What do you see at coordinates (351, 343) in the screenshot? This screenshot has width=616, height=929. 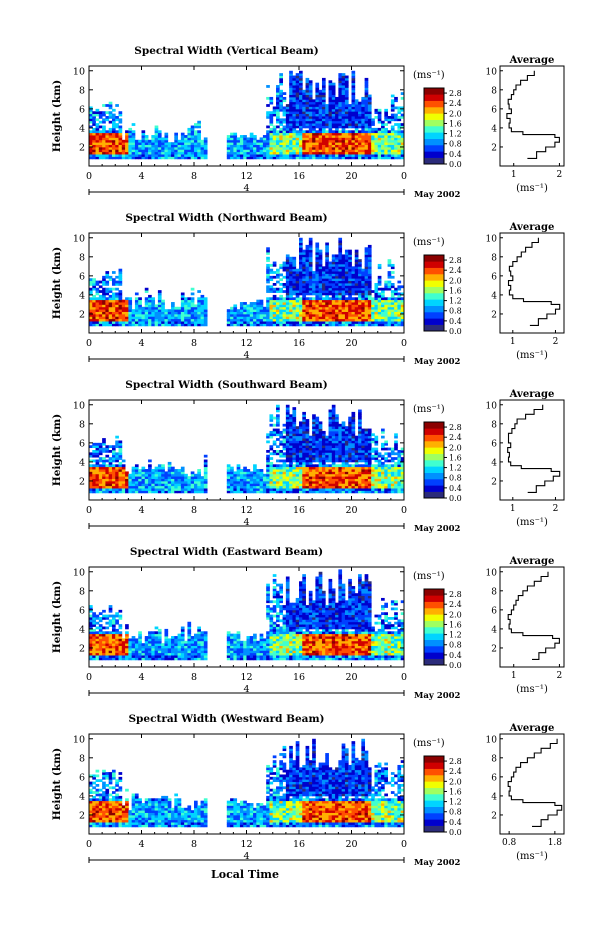 I see `x-tick-label: 20` at bounding box center [351, 343].